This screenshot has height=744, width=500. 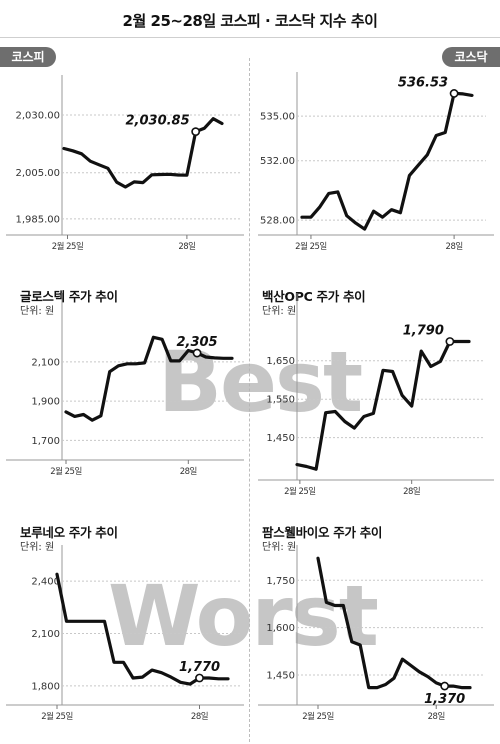 I want to click on title-divider, so click(x=250, y=37).